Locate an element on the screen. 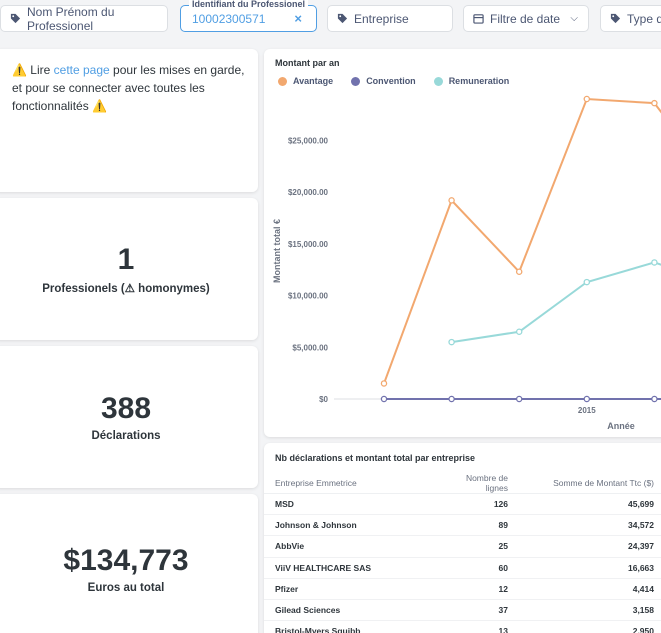  table-row: Johnson & Johnson 89 34,572 is located at coordinates (462, 525).